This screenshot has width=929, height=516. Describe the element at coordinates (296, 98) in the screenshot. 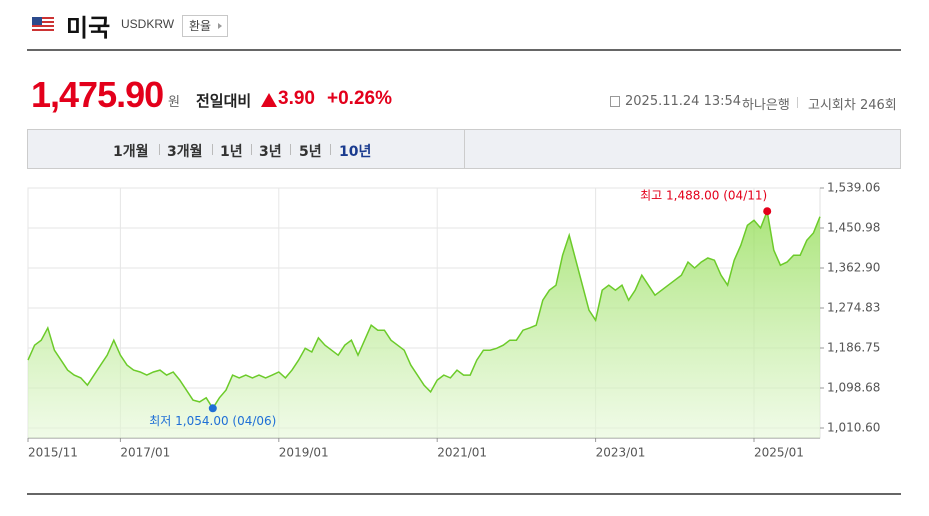

I see `change: 3.90` at that location.